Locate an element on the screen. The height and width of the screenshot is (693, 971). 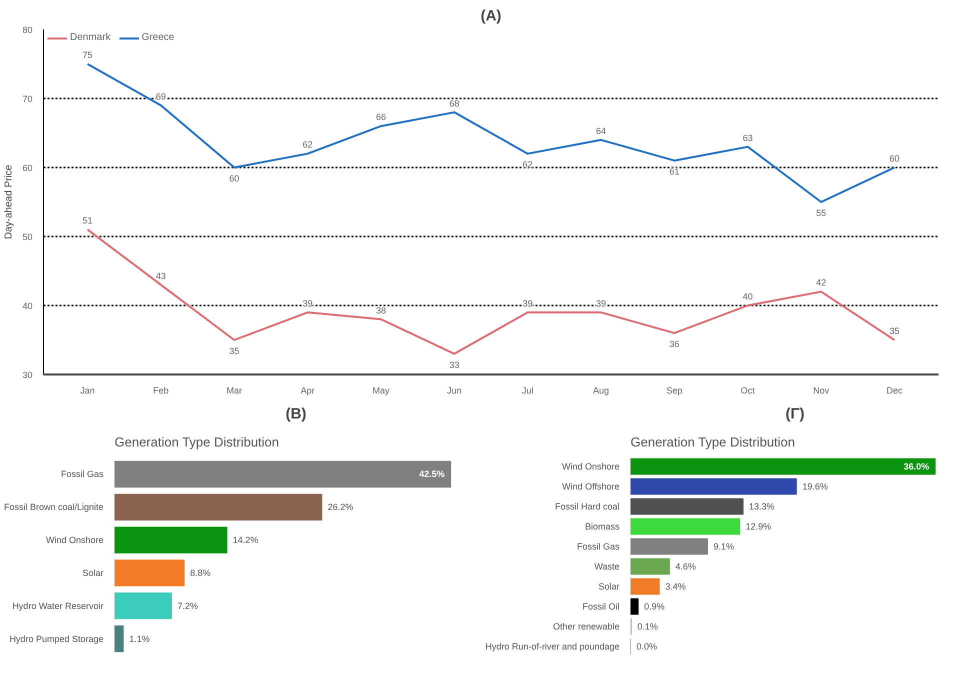
y-tick-label: 70 is located at coordinates (27, 99).